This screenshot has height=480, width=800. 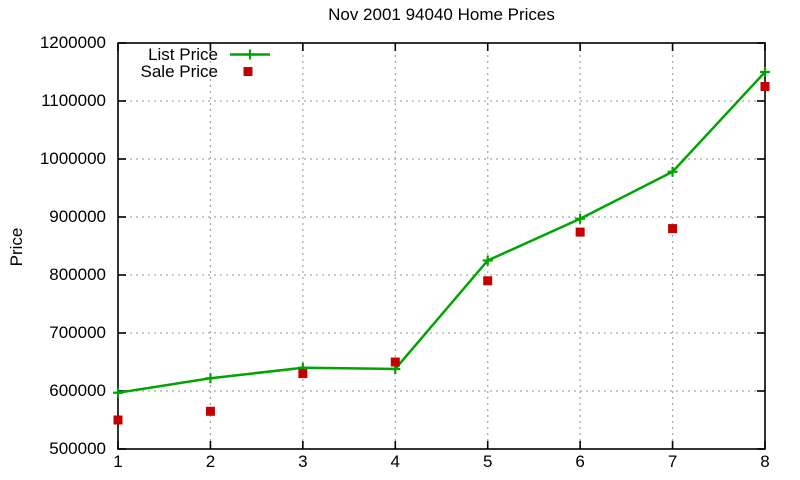 I want to click on y-tick-label: 1000000, so click(x=72, y=158).